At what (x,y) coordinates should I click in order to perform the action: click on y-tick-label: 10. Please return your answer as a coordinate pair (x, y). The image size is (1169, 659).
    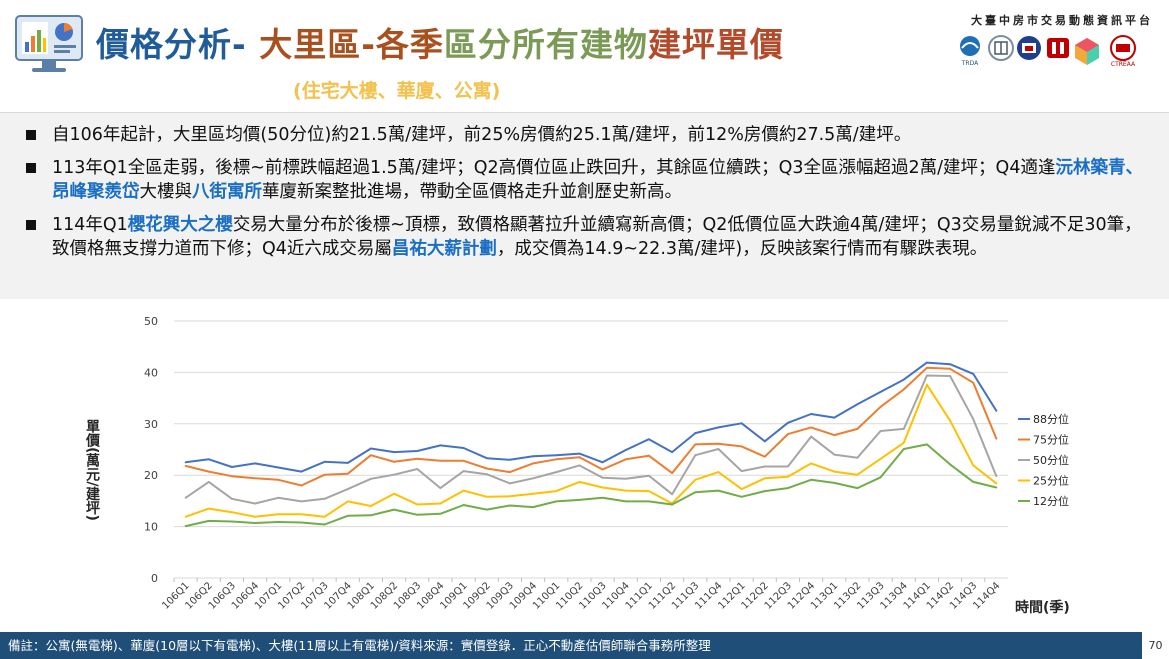
    Looking at the image, I should click on (151, 527).